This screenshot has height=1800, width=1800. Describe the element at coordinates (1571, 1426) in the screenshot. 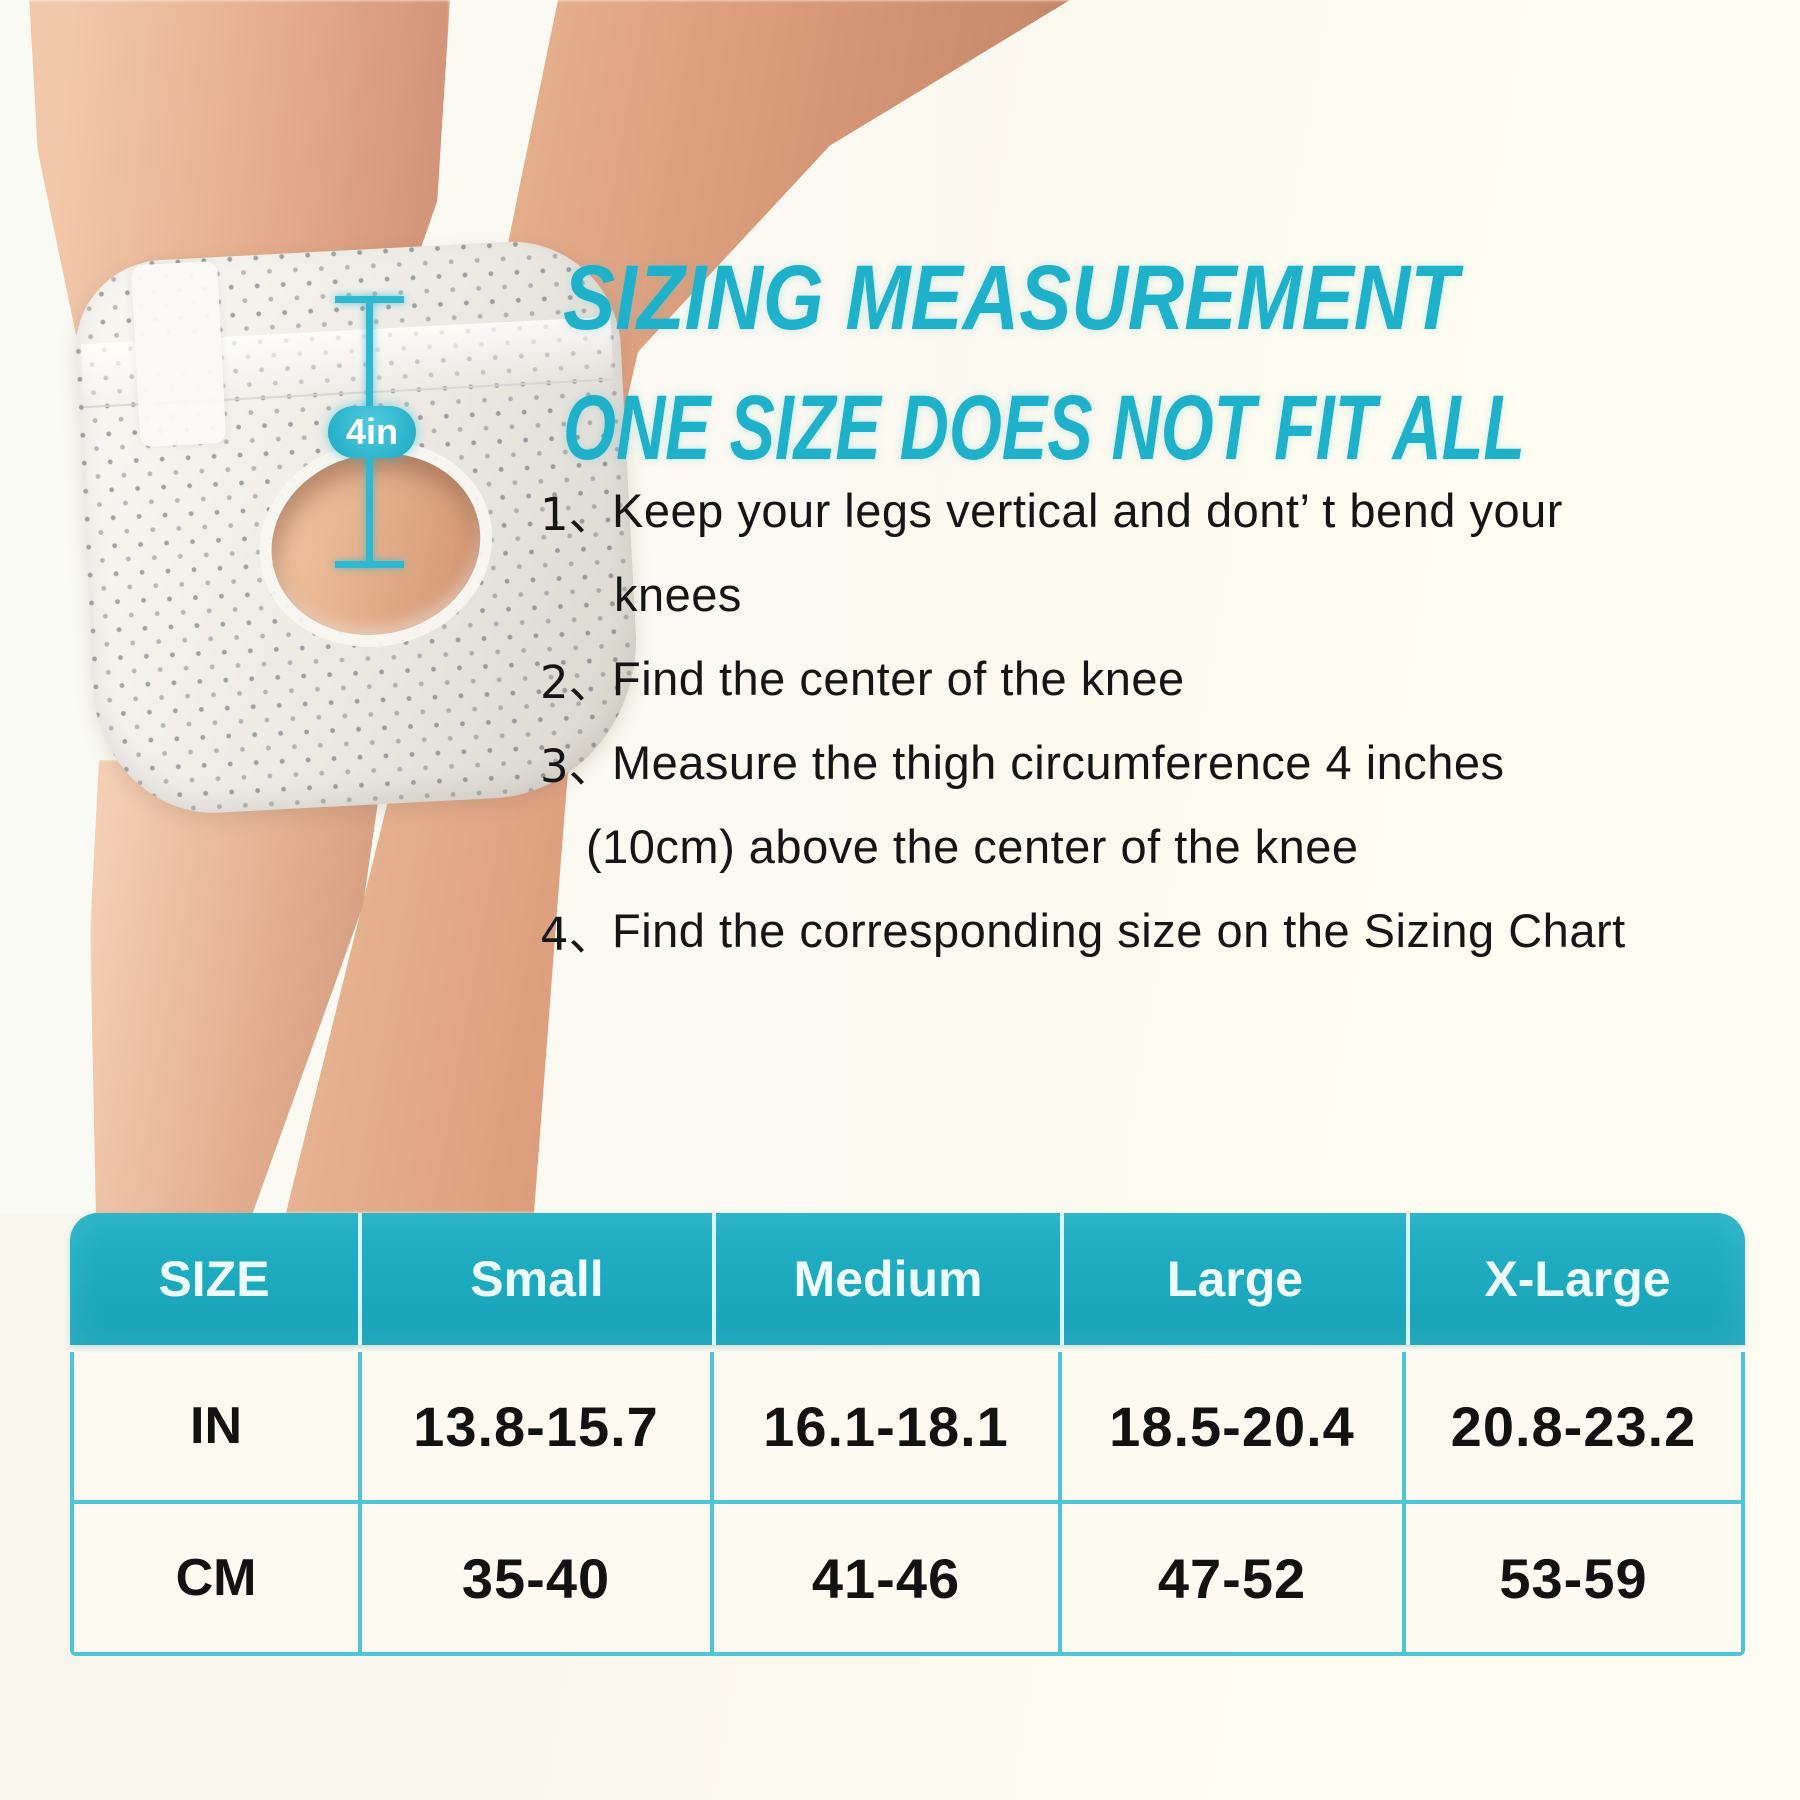

I see `in-xlarge: 20.8-23.2` at that location.